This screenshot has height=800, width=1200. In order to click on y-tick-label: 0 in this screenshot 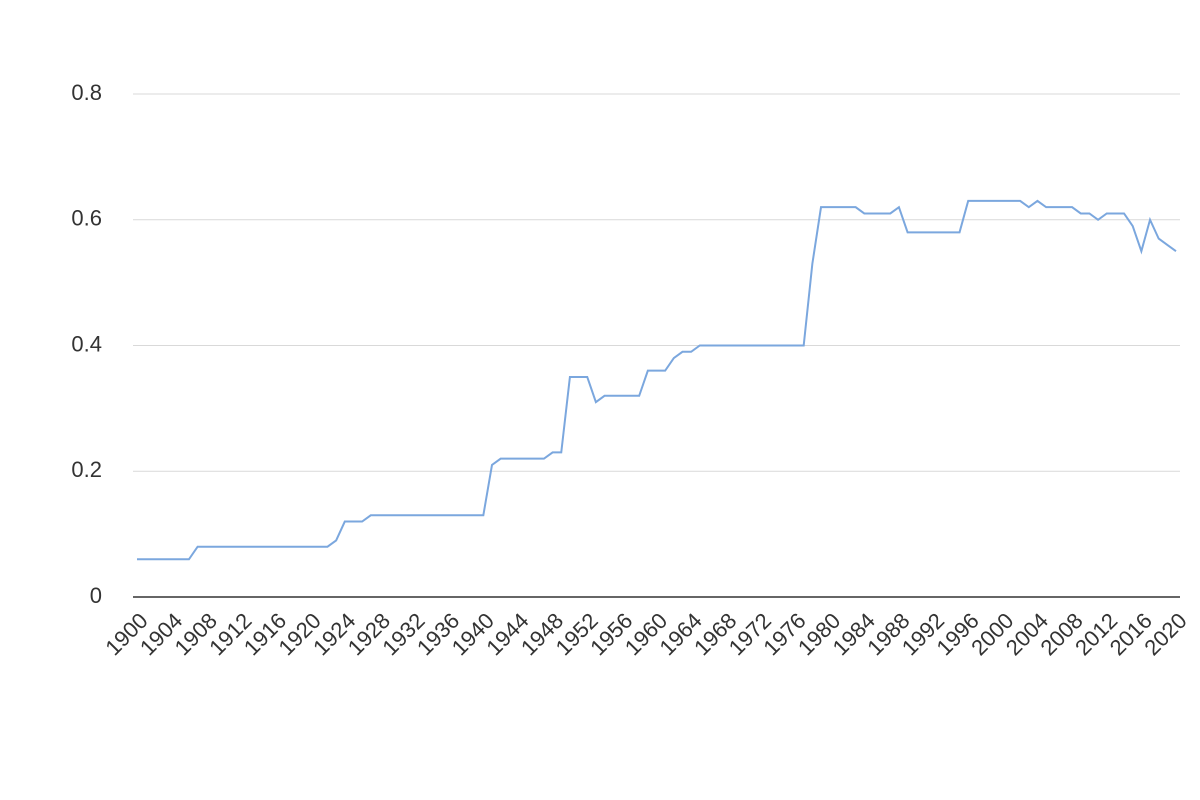, I will do `click(96, 595)`.